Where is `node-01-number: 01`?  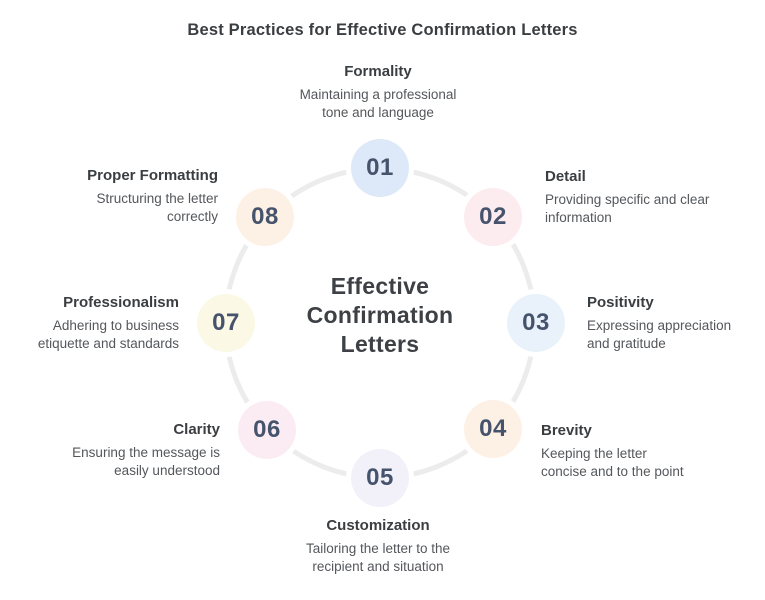 node-01-number: 01 is located at coordinates (380, 167).